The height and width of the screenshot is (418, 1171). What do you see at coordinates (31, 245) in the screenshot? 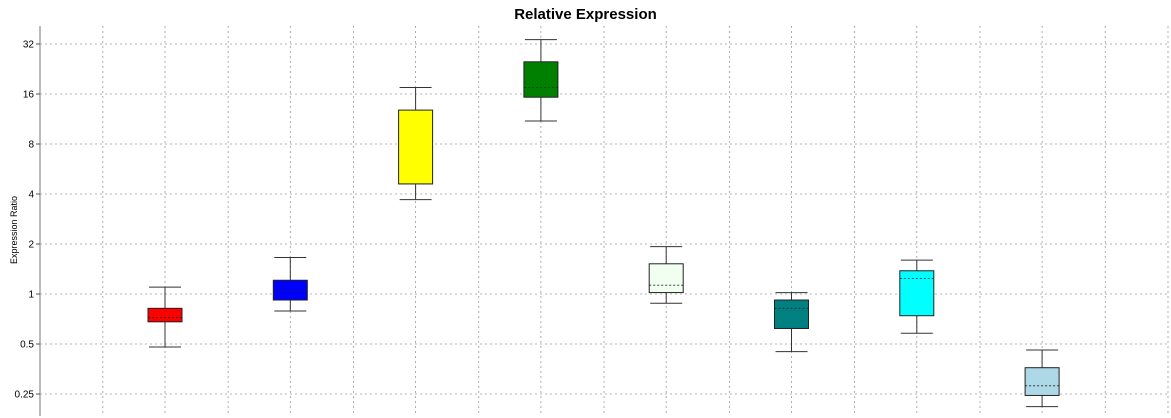
I see `y-tick-label: 2` at bounding box center [31, 245].